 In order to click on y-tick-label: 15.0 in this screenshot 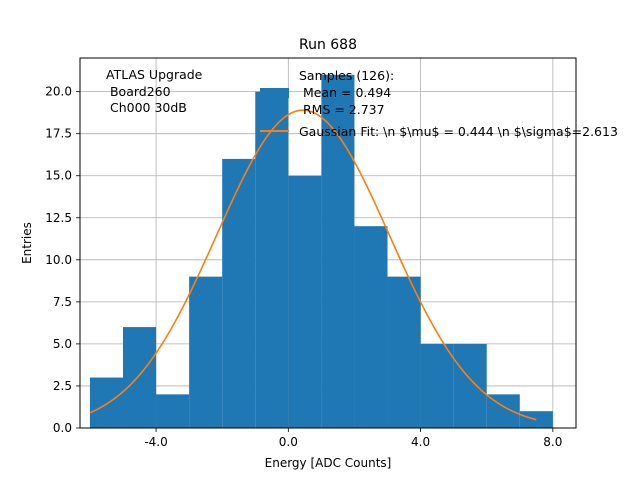, I will do `click(58, 176)`.